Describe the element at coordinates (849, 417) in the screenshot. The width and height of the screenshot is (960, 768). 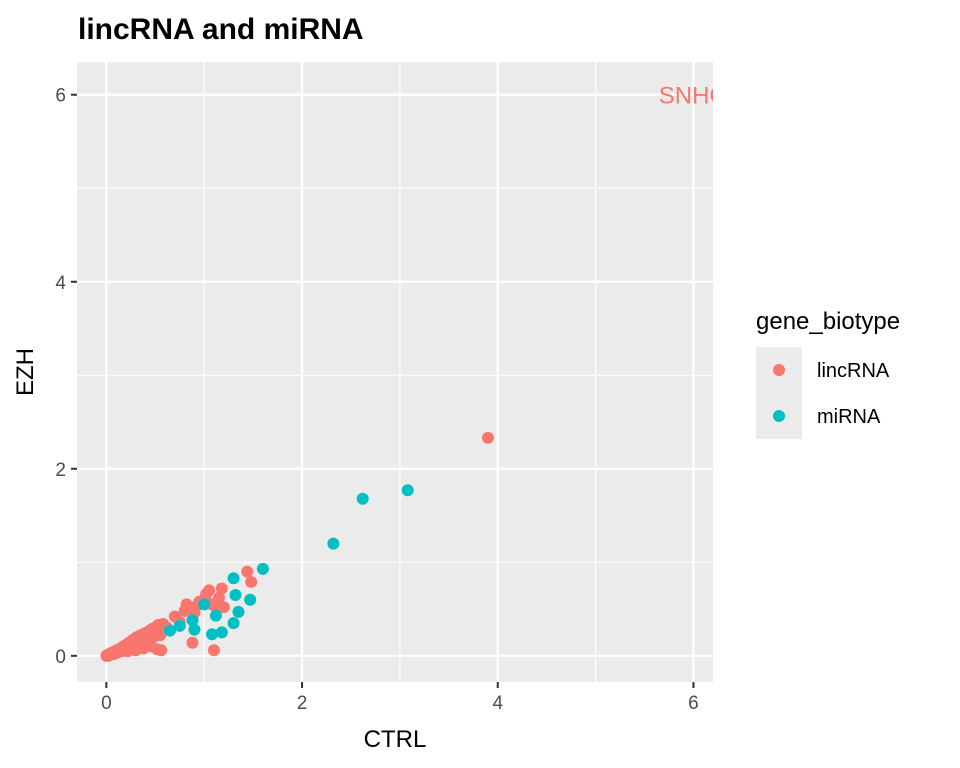
I see `legend-label-miRNA: miRNA` at that location.